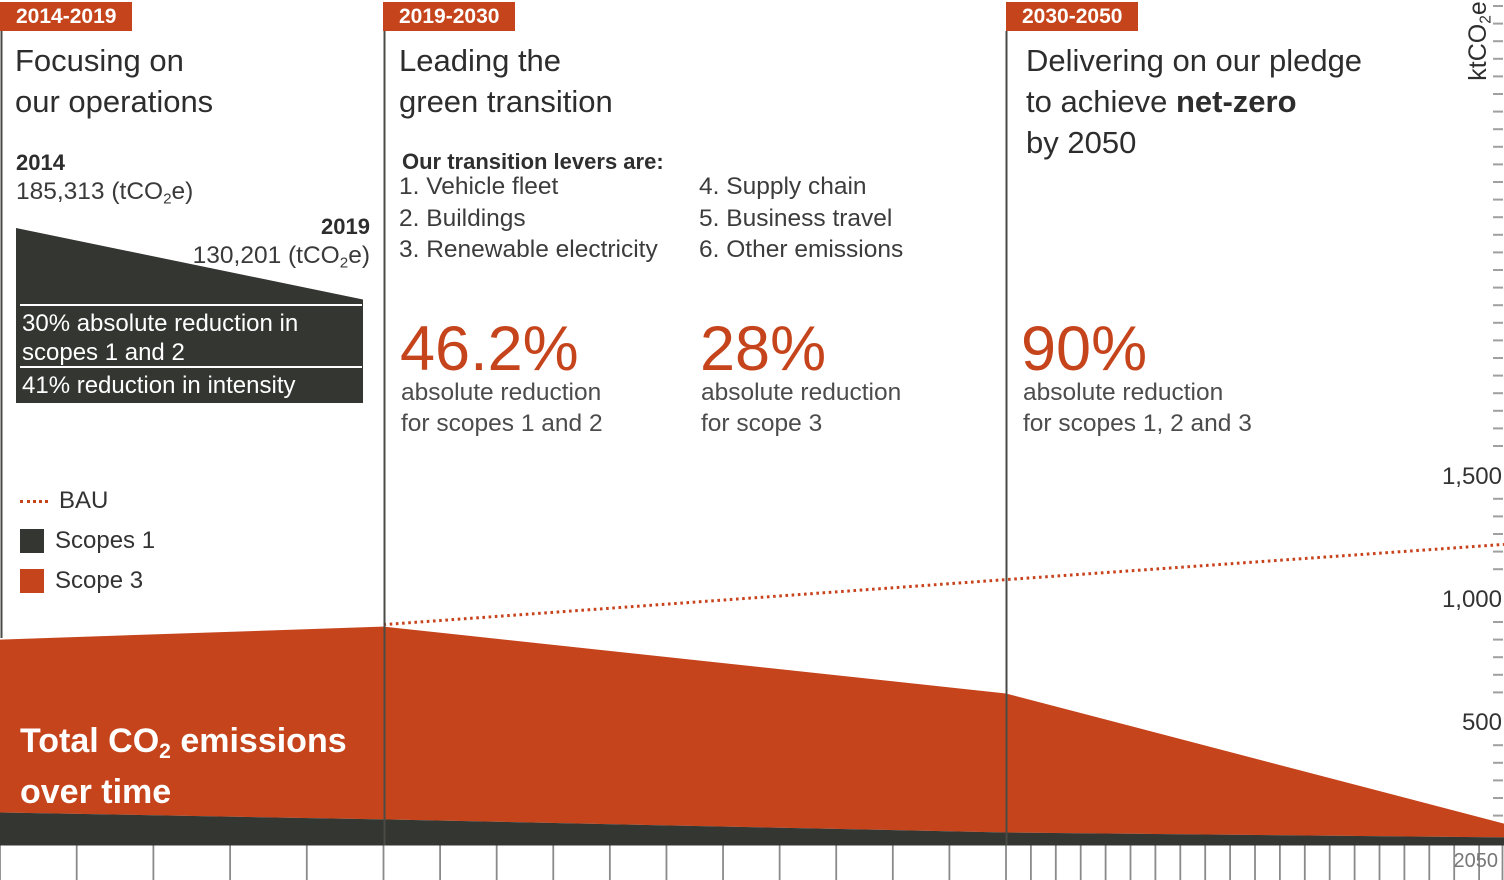  What do you see at coordinates (40, 162) in the screenshot?
I see `start-year: 2014` at bounding box center [40, 162].